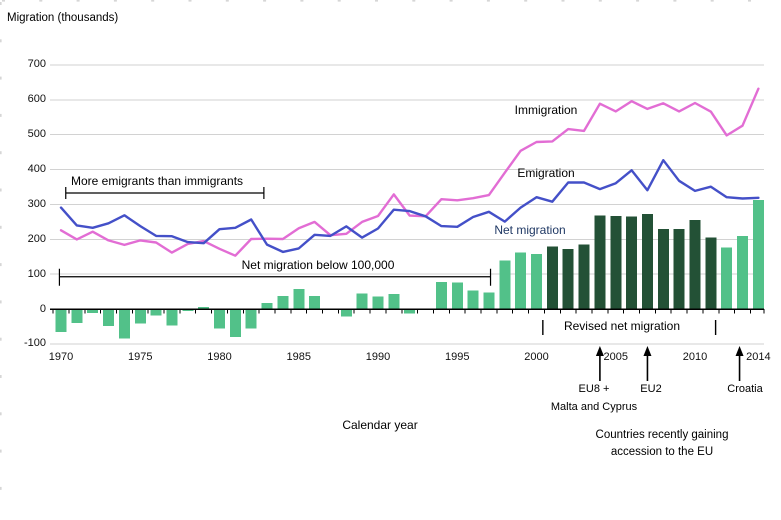 The image size is (781, 520). Describe the element at coordinates (615, 357) in the screenshot. I see `x-tick-label-2005: 2005` at that location.